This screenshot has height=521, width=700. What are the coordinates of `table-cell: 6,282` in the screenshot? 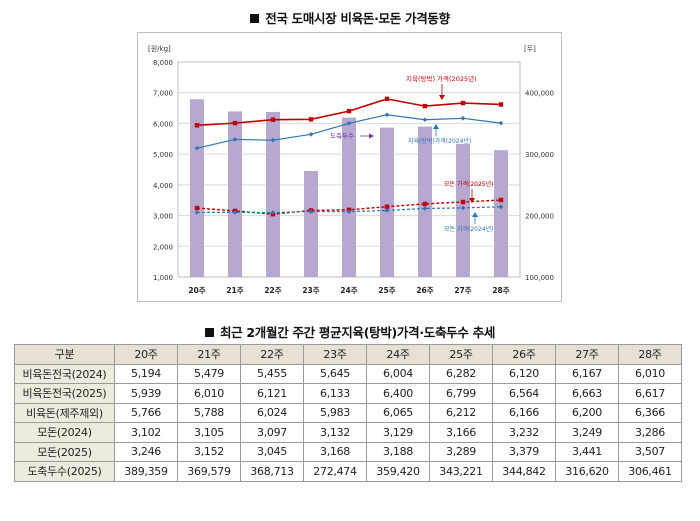 It's located at (461, 373).